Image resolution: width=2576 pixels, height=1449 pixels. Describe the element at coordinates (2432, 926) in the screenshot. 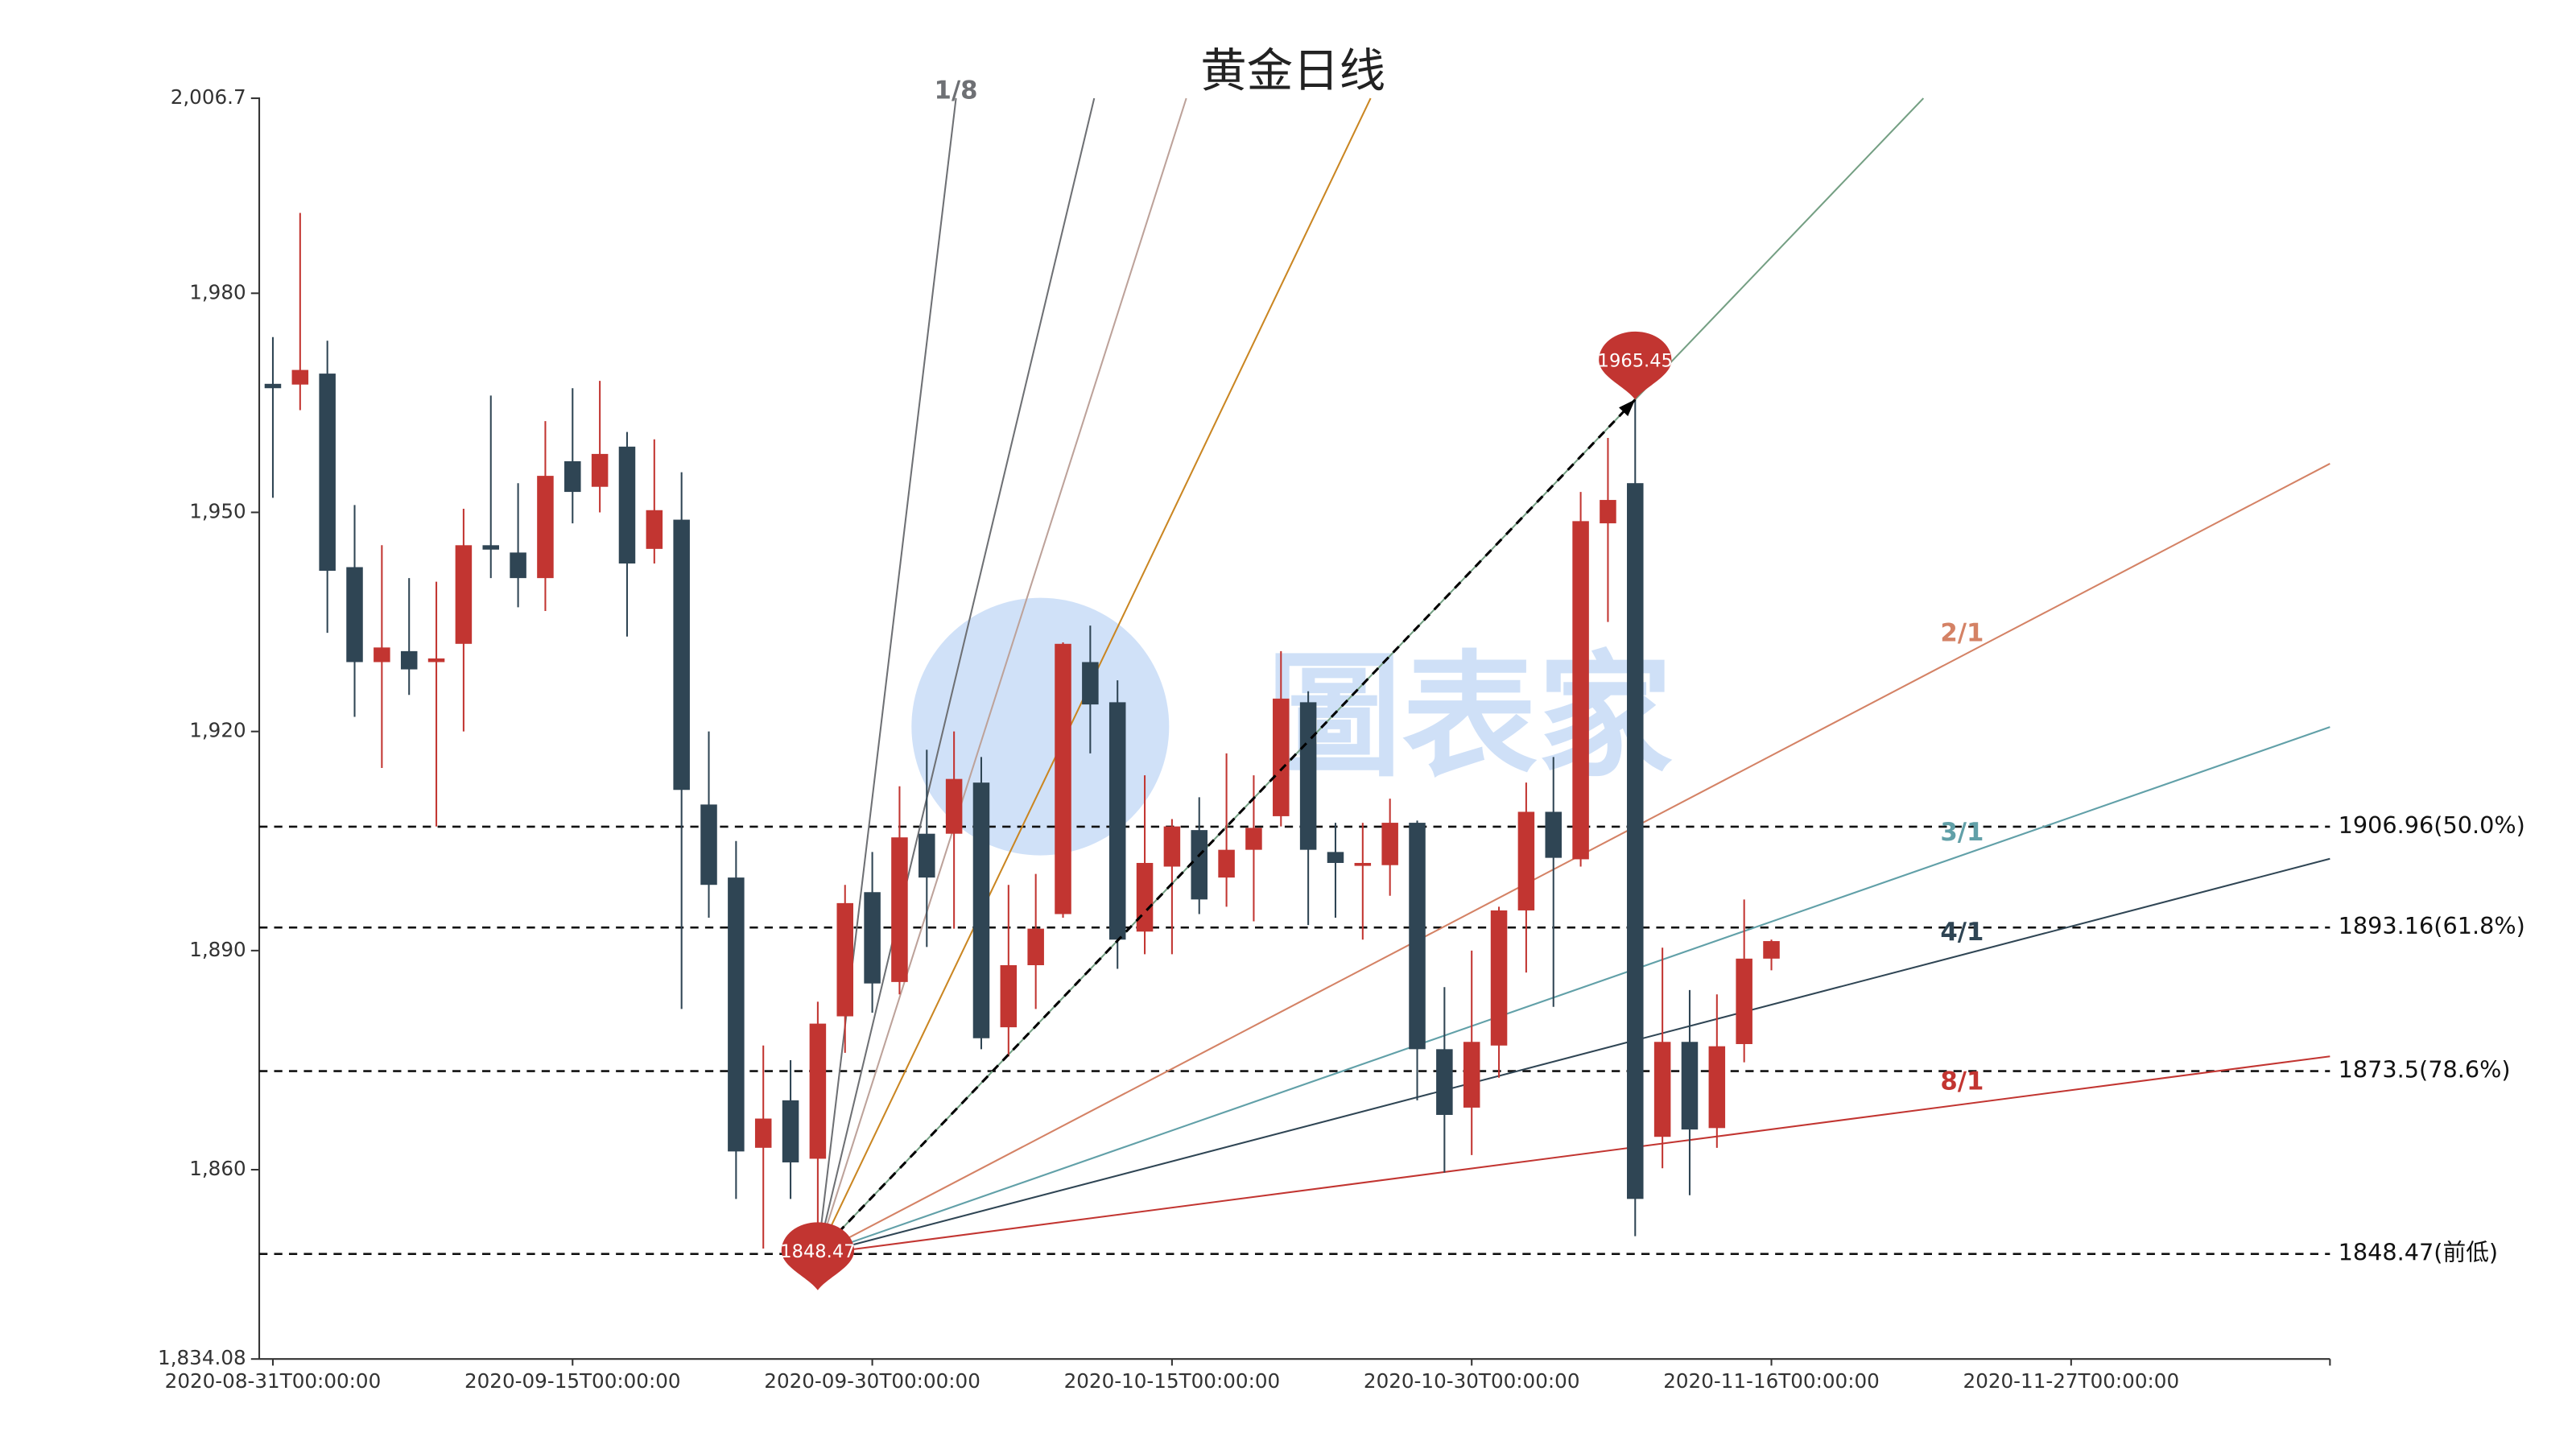

I see `level-label: 1893.16(61.8%)` at that location.